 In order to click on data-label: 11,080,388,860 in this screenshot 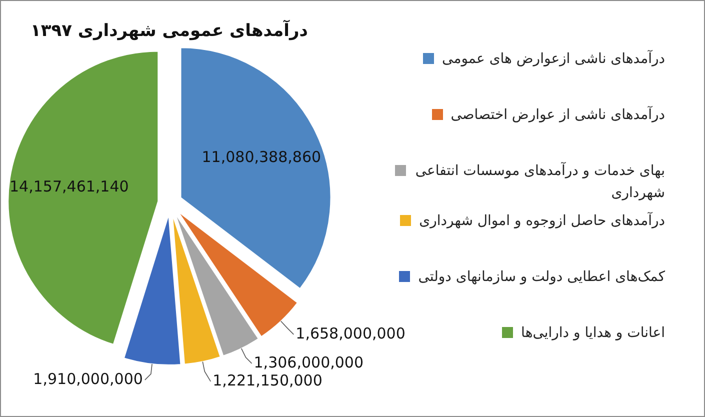, I will do `click(262, 157)`.